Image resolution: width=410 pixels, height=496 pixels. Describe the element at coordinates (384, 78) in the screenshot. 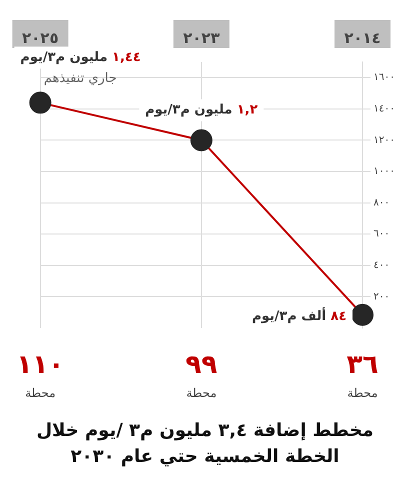

I see `y-tick-label: ١٦٠٠` at that location.